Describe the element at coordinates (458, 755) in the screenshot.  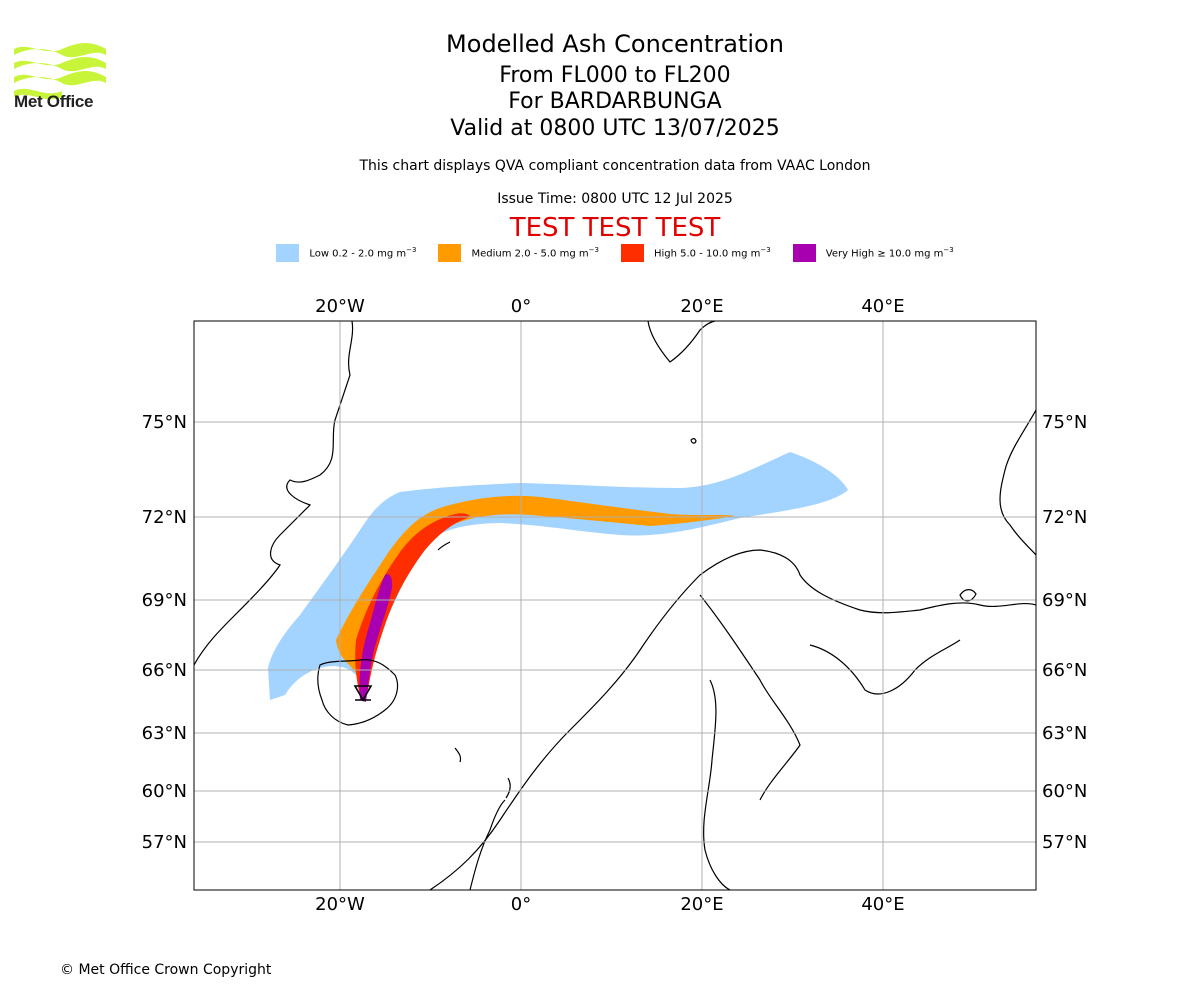
I see `coastline-faroe` at that location.